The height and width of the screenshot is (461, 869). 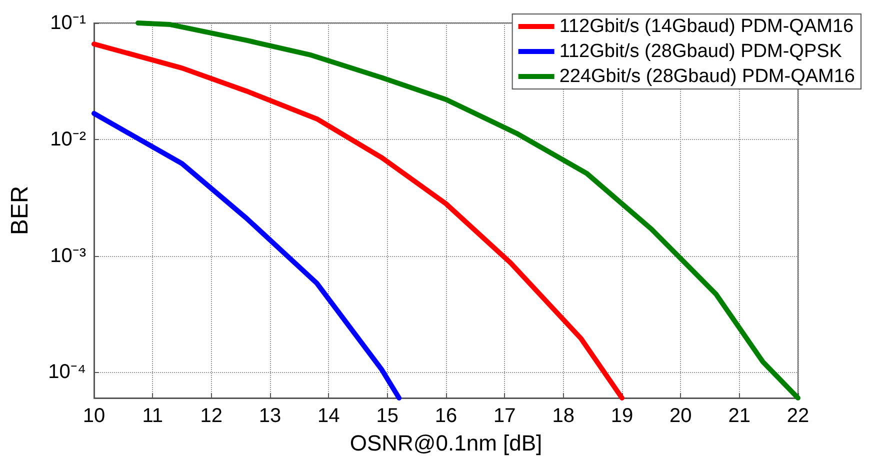 What do you see at coordinates (505, 416) in the screenshot?
I see `x-tick-label: 17` at bounding box center [505, 416].